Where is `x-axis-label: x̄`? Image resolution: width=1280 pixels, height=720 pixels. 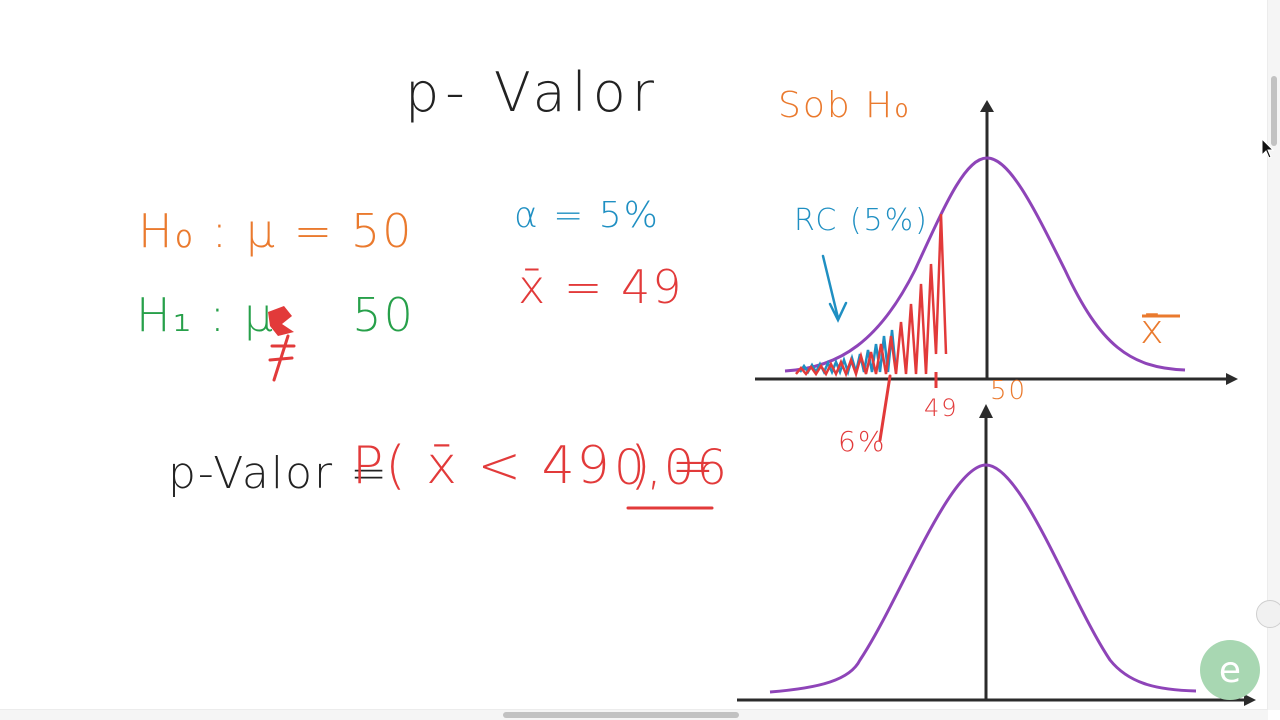
x-axis-label: x̄ is located at coordinates (1153, 330).